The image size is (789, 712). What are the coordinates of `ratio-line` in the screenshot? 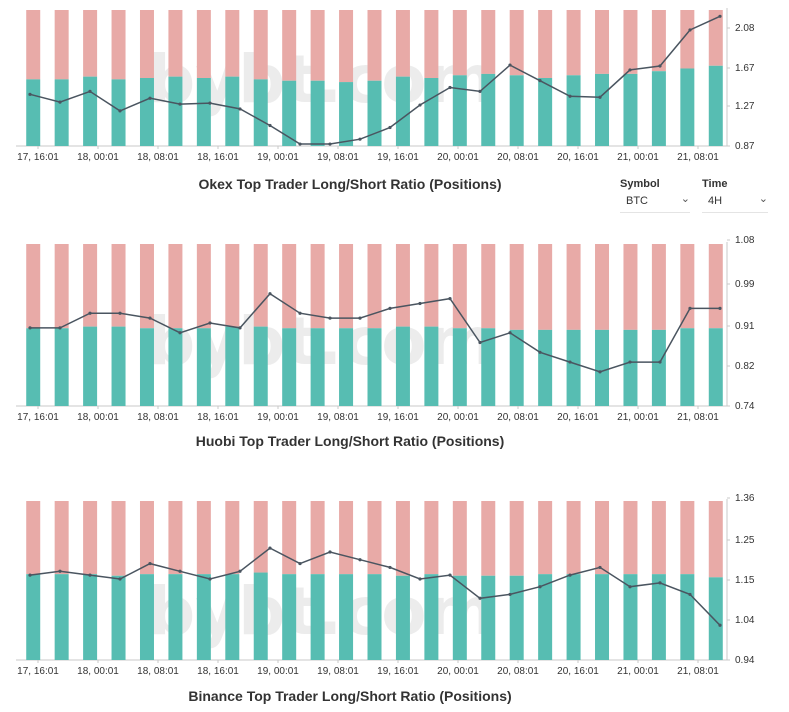 It's located at (375, 332).